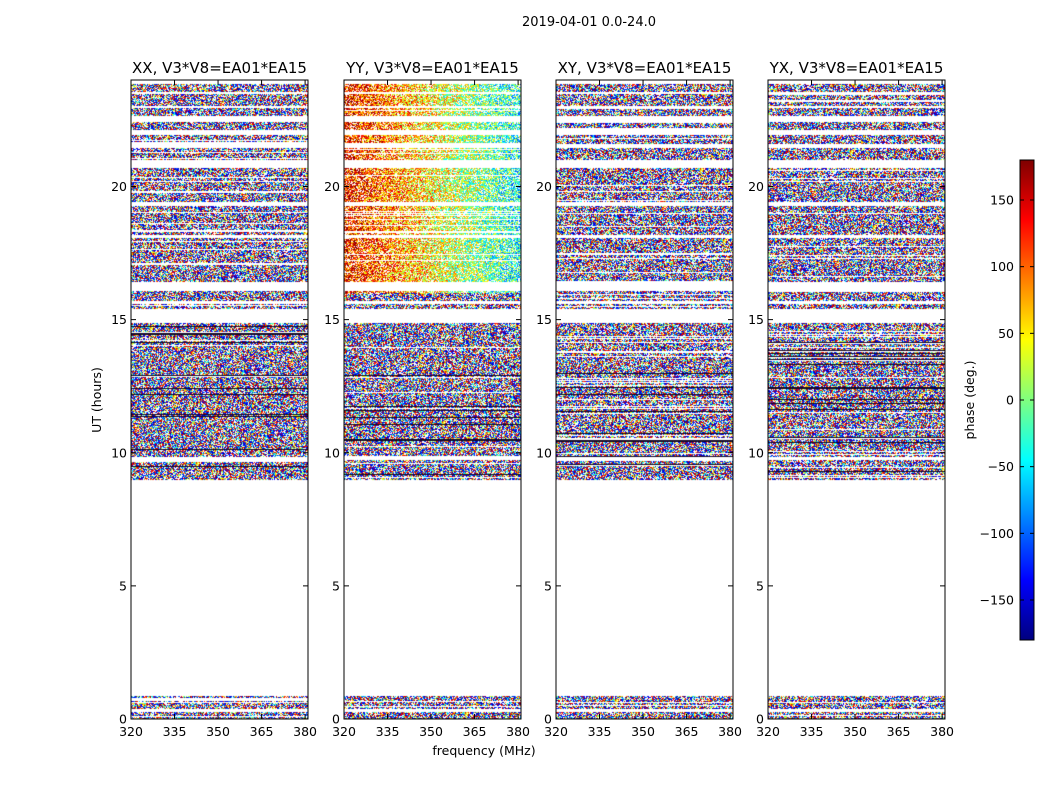 This screenshot has width=1050, height=800. Describe the element at coordinates (856, 68) in the screenshot. I see `panel-title: YX, V3*V8=EA01*EA15` at that location.